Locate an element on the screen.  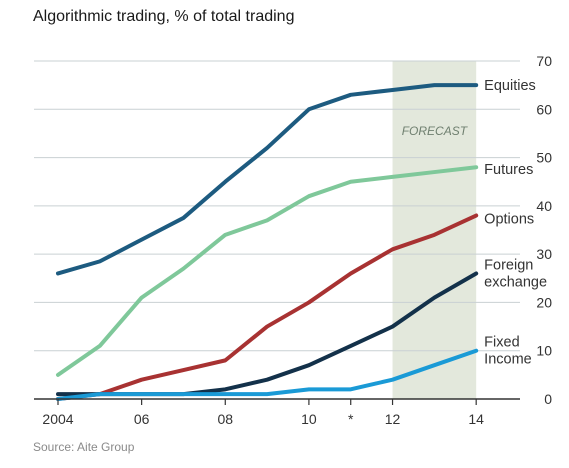
series-label: Options is located at coordinates (509, 220).